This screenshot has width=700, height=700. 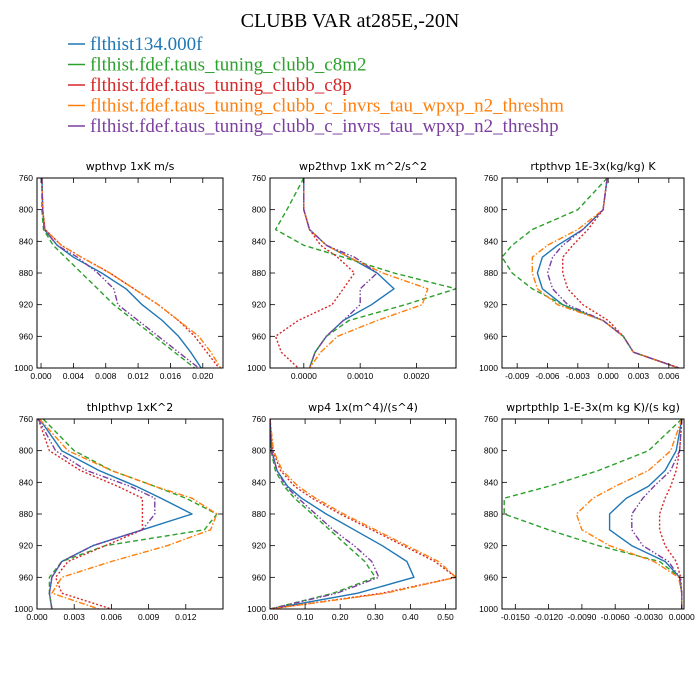 What do you see at coordinates (615, 617) in the screenshot?
I see `x-tick-label: -0.0060` at bounding box center [615, 617].